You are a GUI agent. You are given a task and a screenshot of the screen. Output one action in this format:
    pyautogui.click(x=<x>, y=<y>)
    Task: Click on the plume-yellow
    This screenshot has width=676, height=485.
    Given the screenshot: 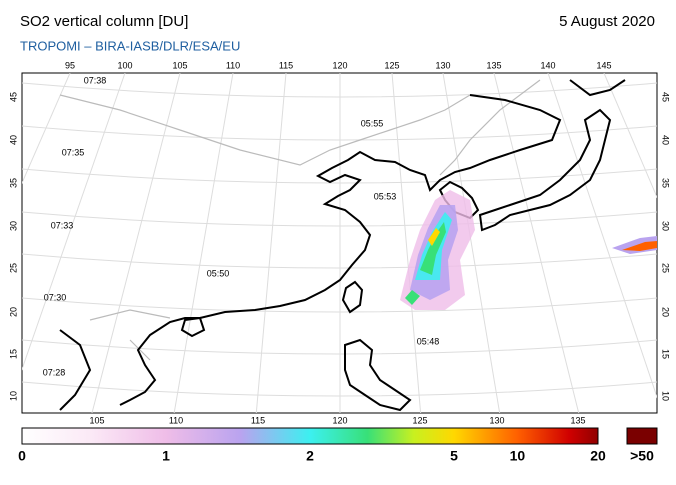 What is the action you would take?
    pyautogui.click(x=434, y=237)
    